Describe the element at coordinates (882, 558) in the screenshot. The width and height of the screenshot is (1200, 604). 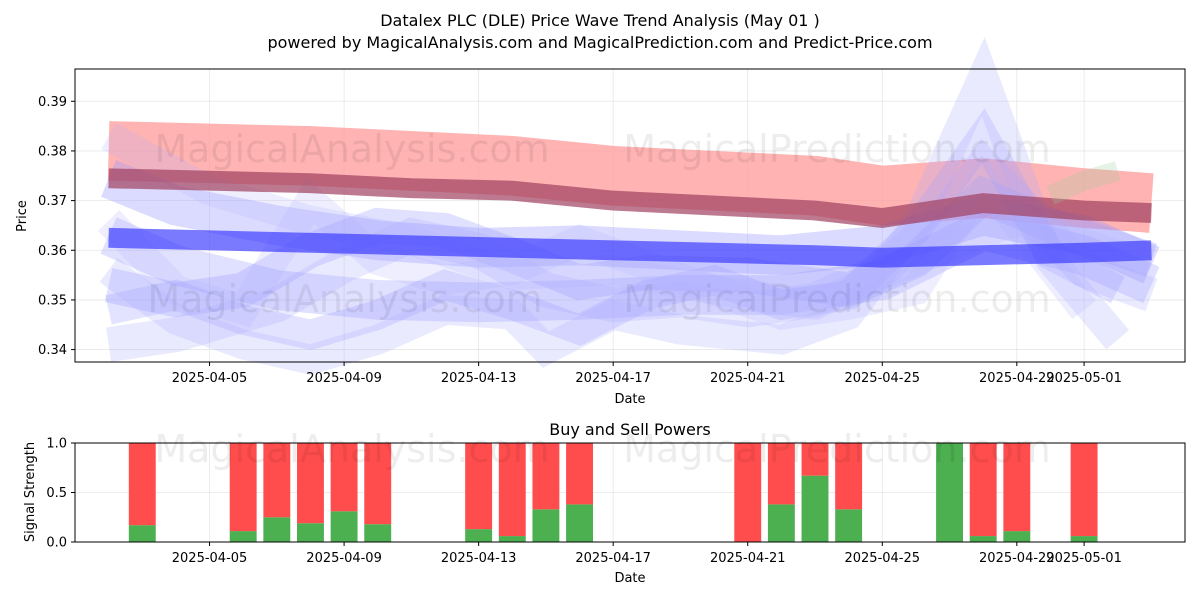
I see `signal-x-tick-label: 2025-04-25` at that location.